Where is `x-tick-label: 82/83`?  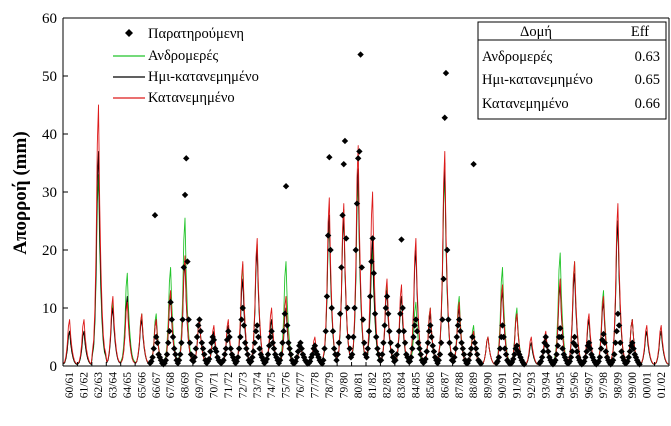
x-tick-label: 82/83 is located at coordinates (388, 385).